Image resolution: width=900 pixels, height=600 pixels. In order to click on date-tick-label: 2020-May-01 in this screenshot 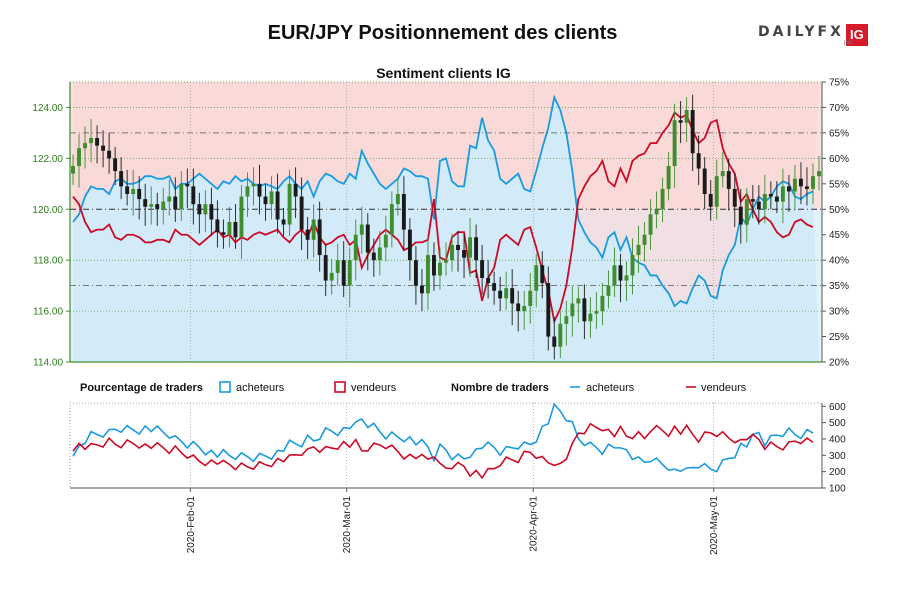, I will do `click(714, 525)`.